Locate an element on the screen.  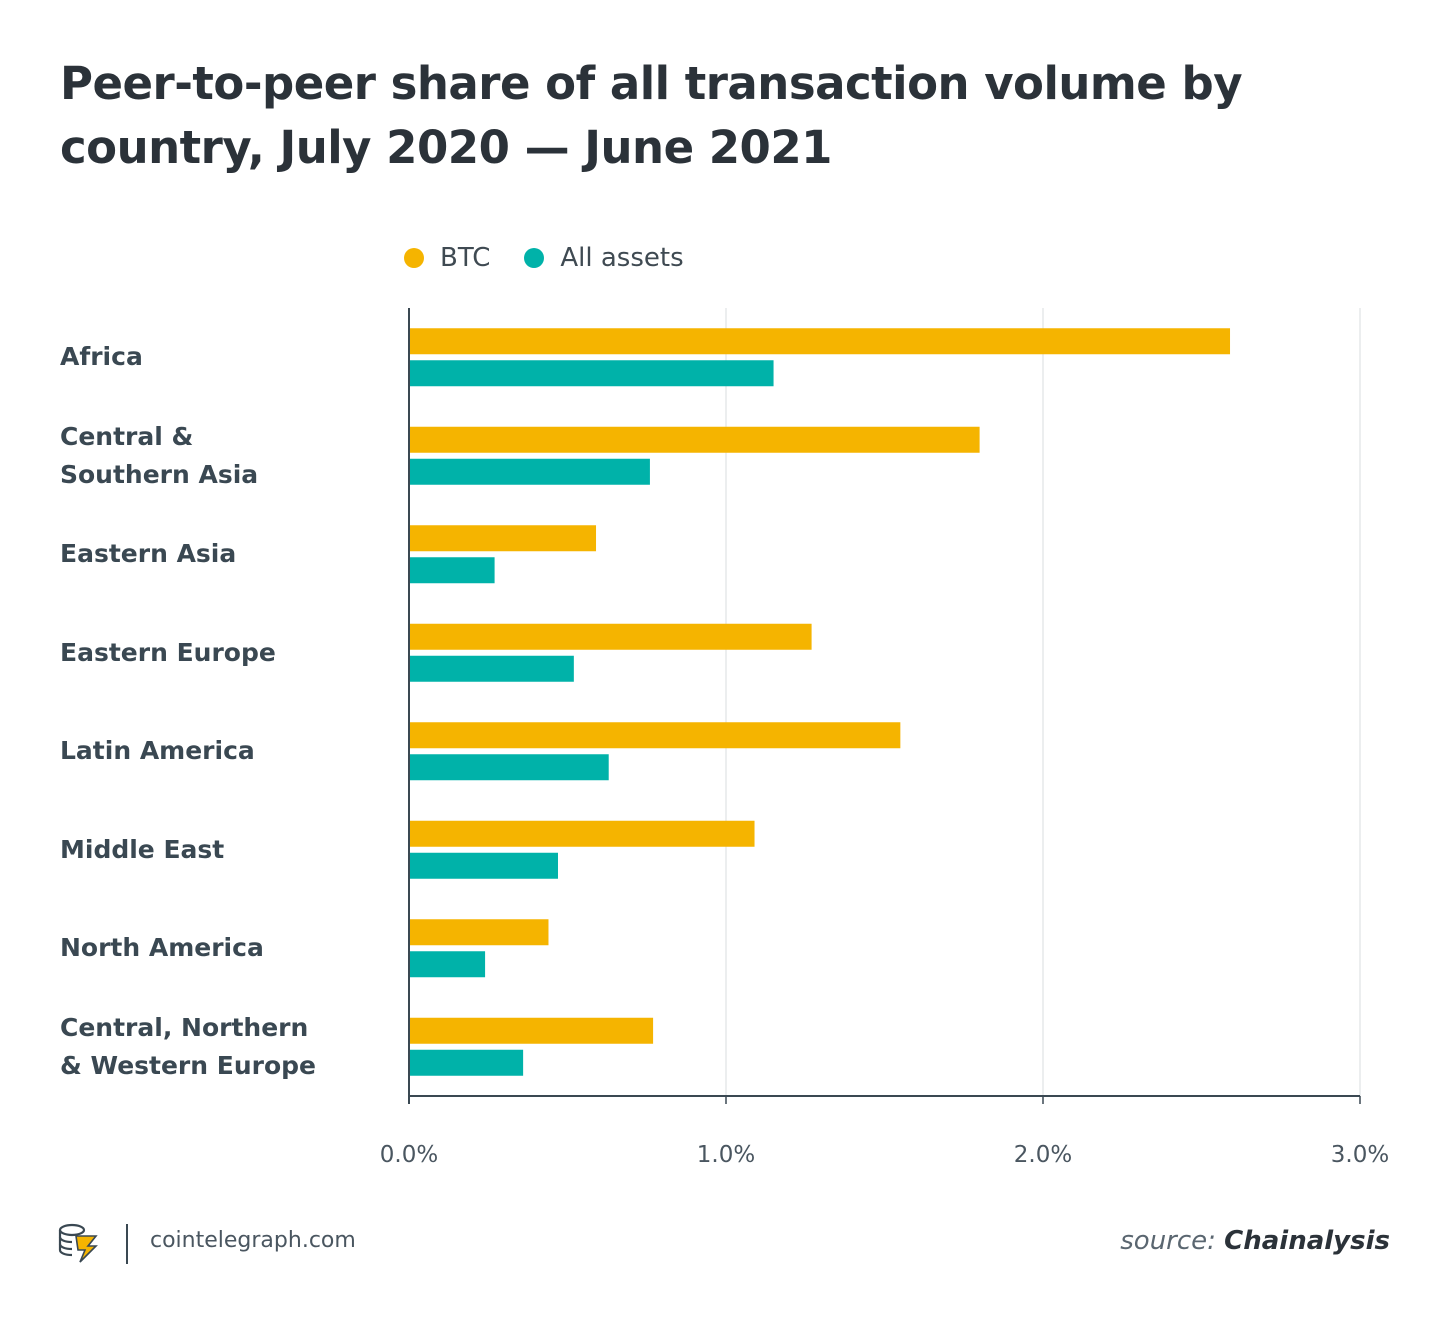
category-label-line: North America is located at coordinates (162, 948).